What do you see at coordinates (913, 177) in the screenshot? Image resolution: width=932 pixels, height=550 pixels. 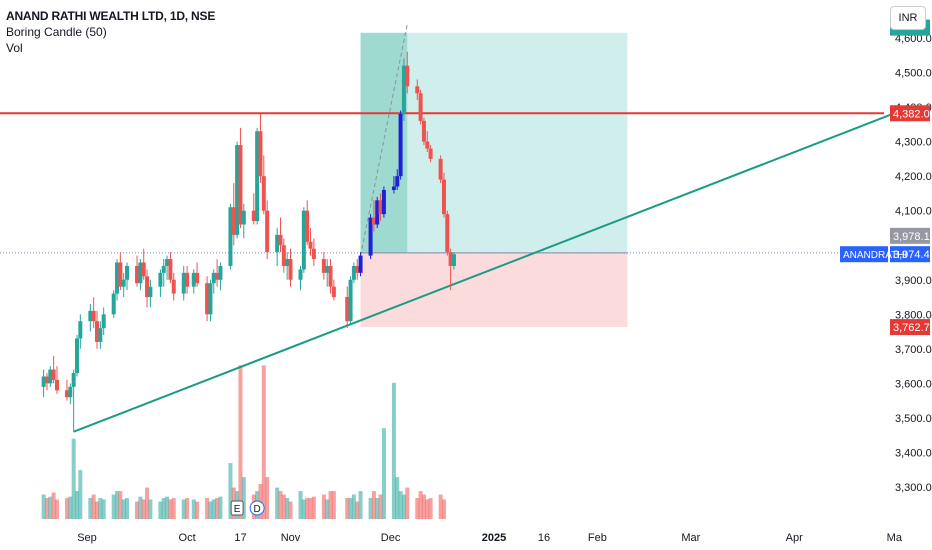 I see `price-tick-label: 4,200.00` at bounding box center [913, 177].